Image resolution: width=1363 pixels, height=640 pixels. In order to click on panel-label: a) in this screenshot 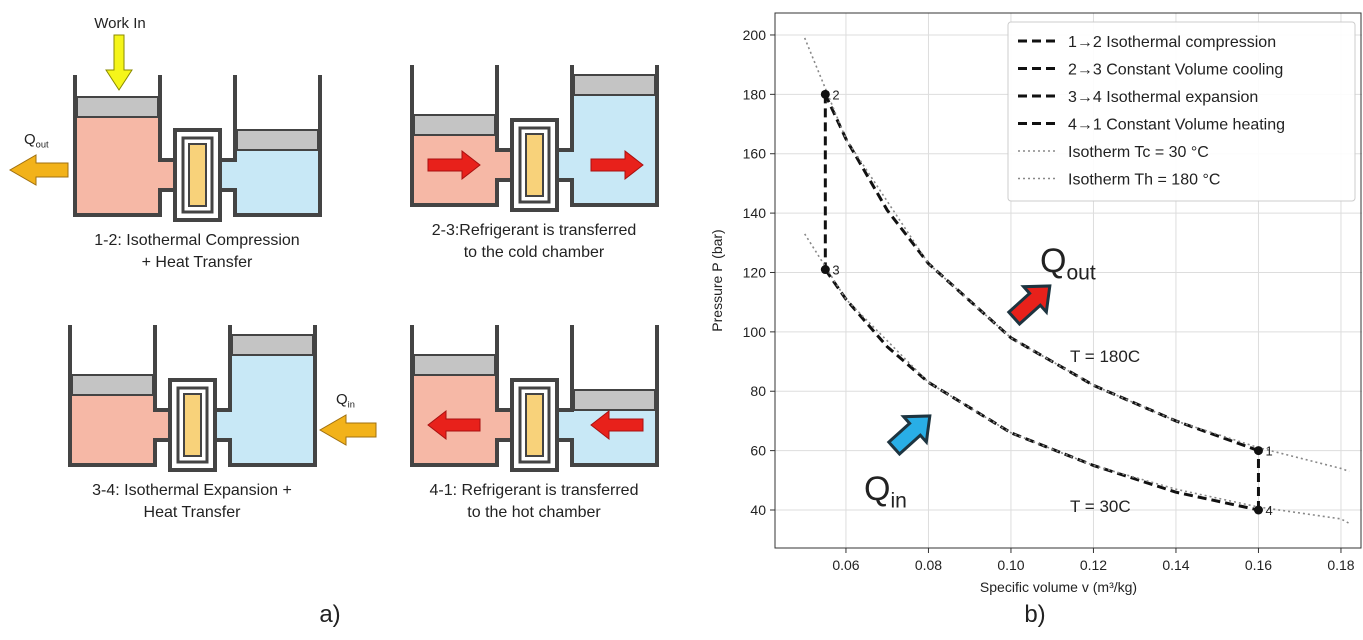, I will do `click(329, 614)`.